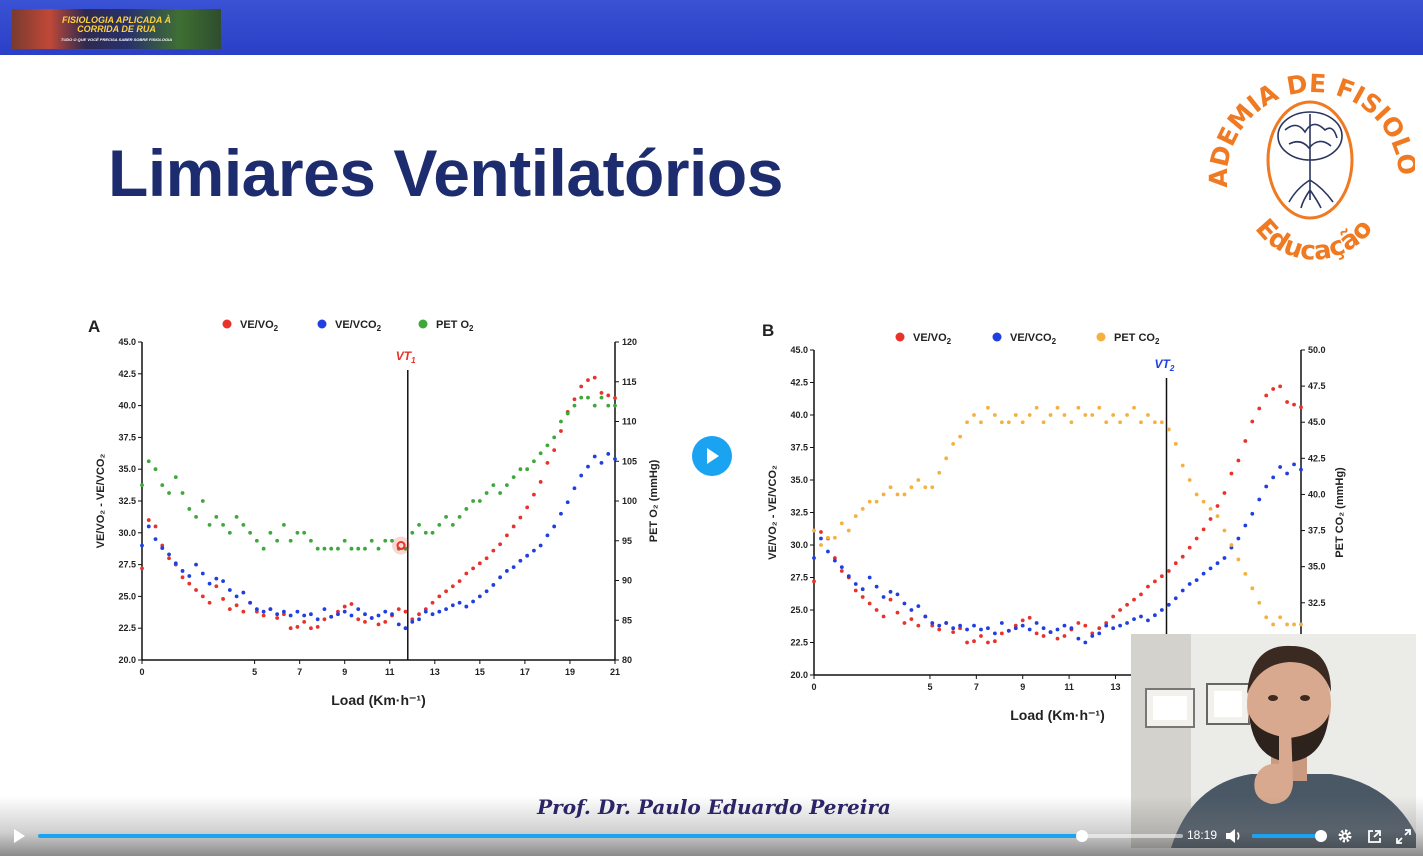  Describe the element at coordinates (1082, 836) in the screenshot. I see `progress-handle` at that location.